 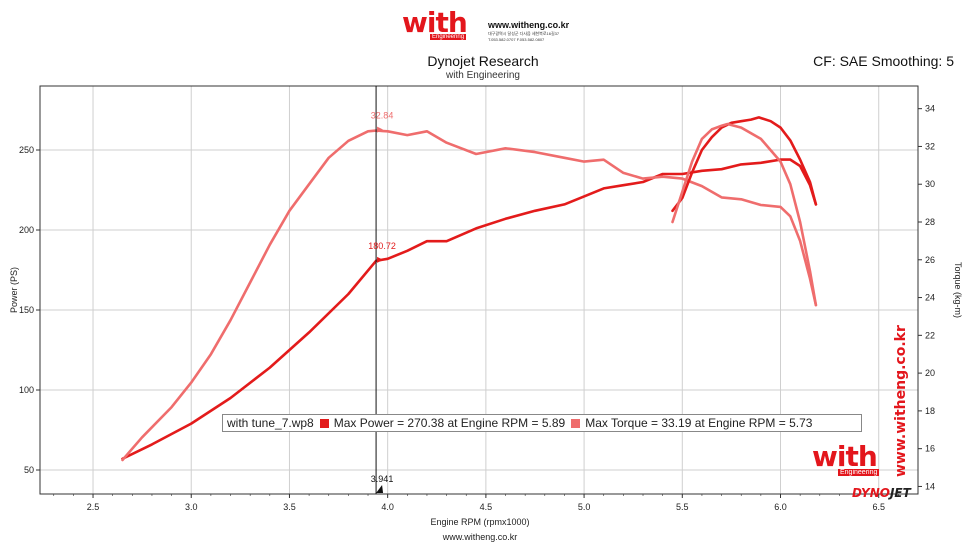 What do you see at coordinates (845, 456) in the screenshot?
I see `watermark-logo-word: with` at bounding box center [845, 456].